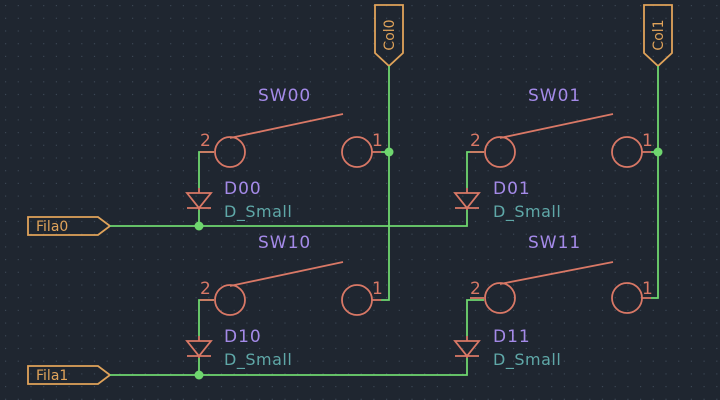 This screenshot has height=400, width=720. I want to click on global-label-col0: Col0, so click(389, 36).